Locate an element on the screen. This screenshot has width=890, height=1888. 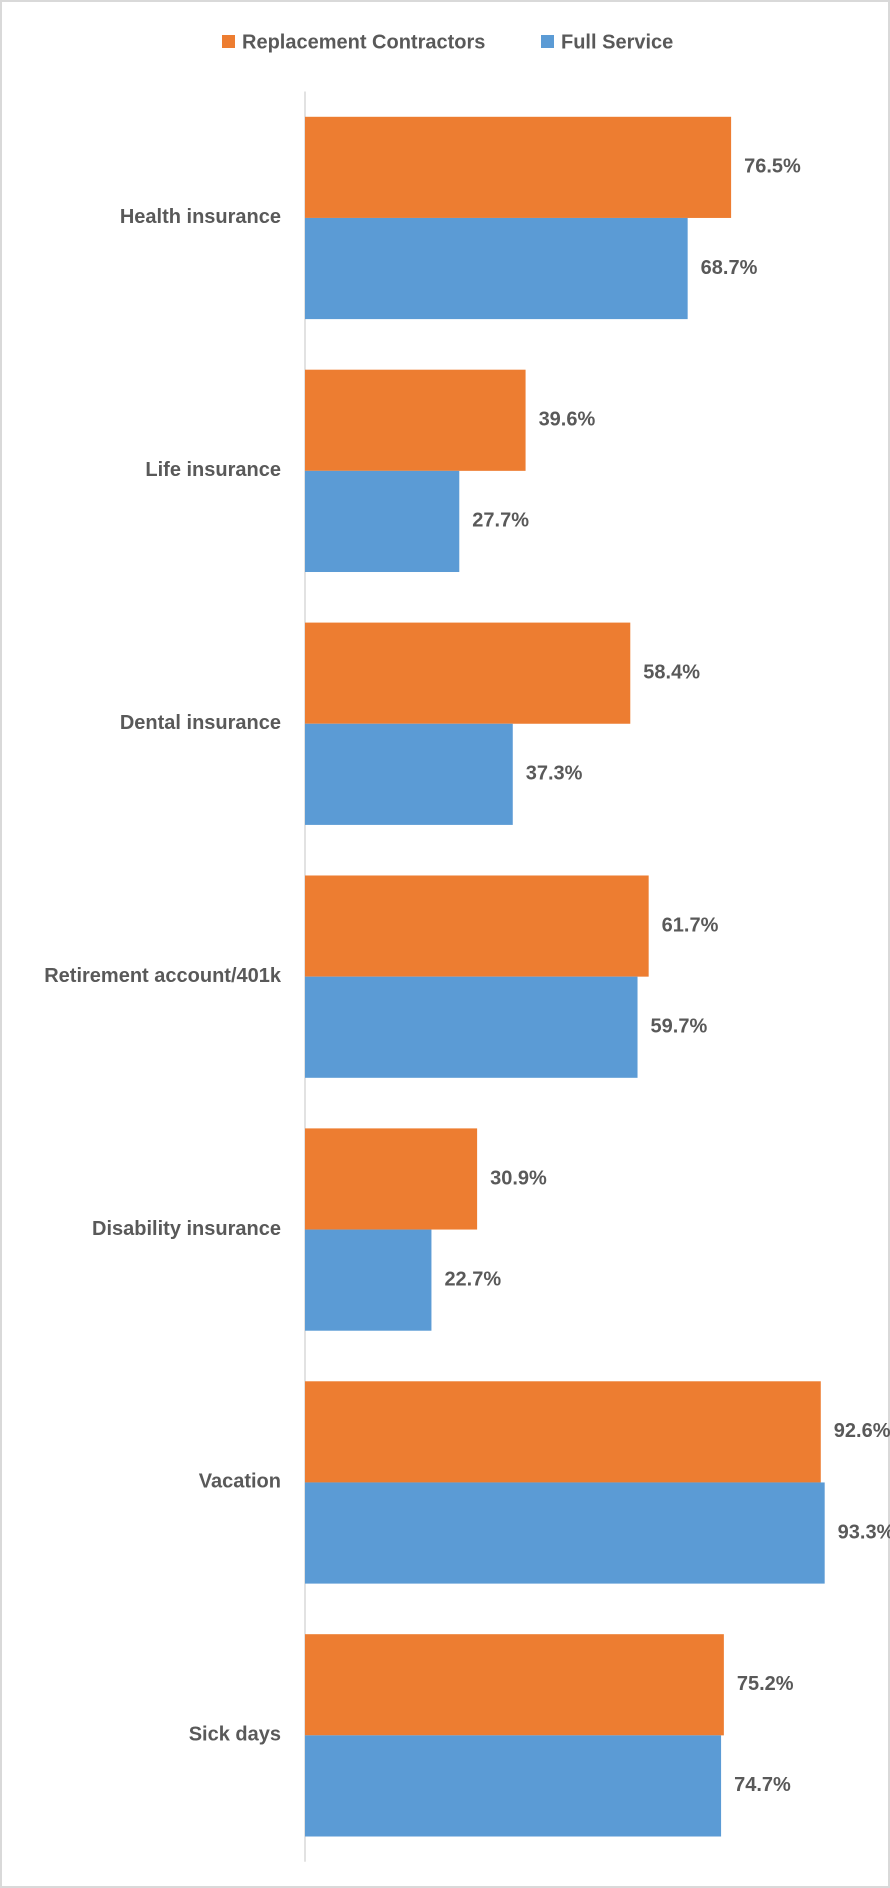
y-tick-label: Health insurance is located at coordinates (200, 217).